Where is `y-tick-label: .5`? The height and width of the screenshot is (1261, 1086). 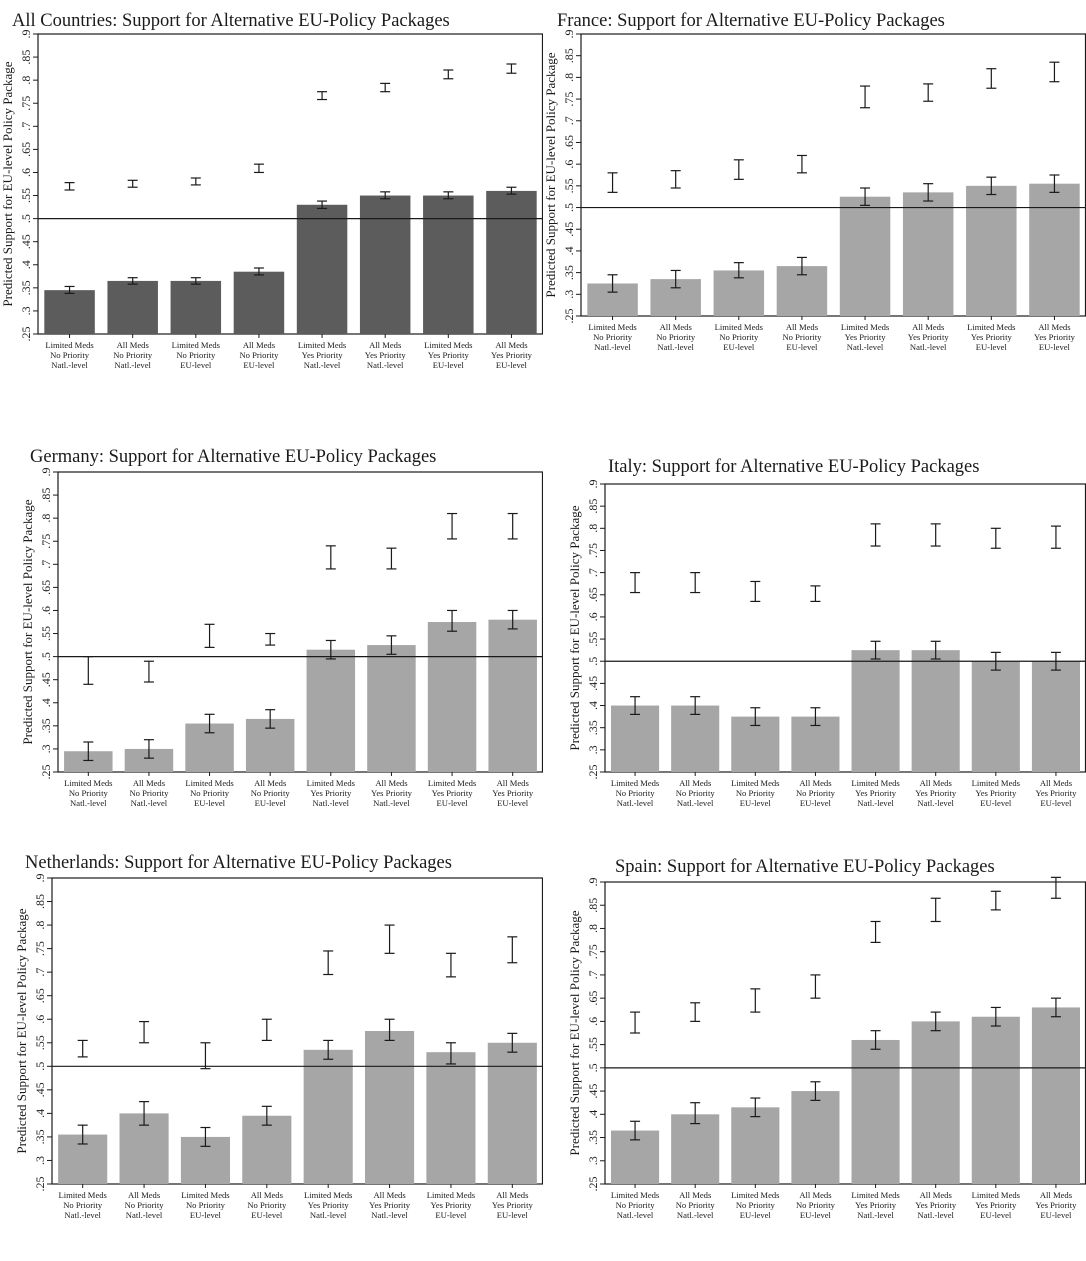
y-tick-label: .5 is located at coordinates (40, 1066).